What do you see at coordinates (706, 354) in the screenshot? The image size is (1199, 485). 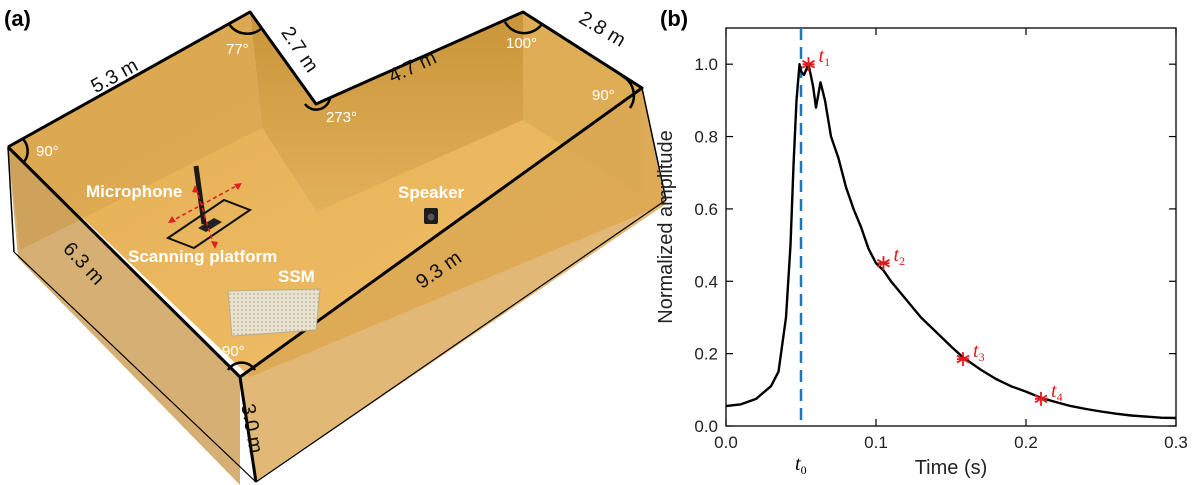 I see `y-tick-label: 0.2` at bounding box center [706, 354].